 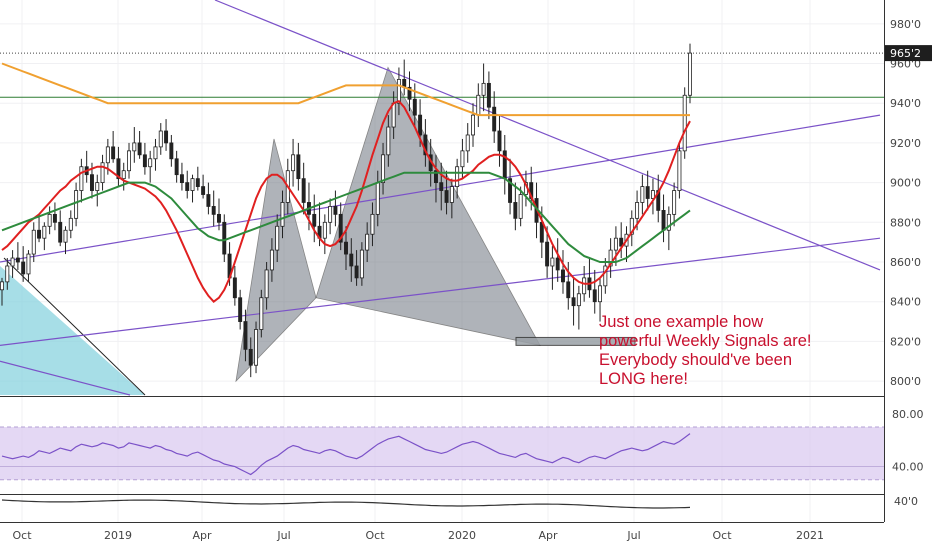 I want to click on annotation-line-4: LONG here!, so click(x=643, y=379).